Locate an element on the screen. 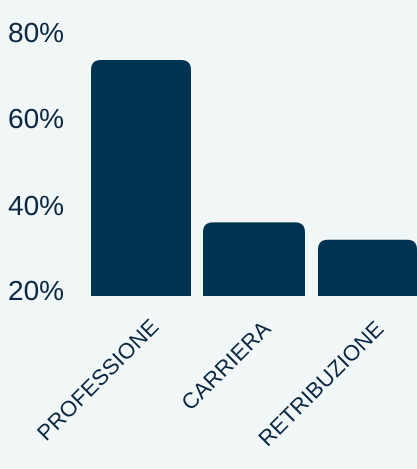  y-tick-label: 60% is located at coordinates (36, 118).